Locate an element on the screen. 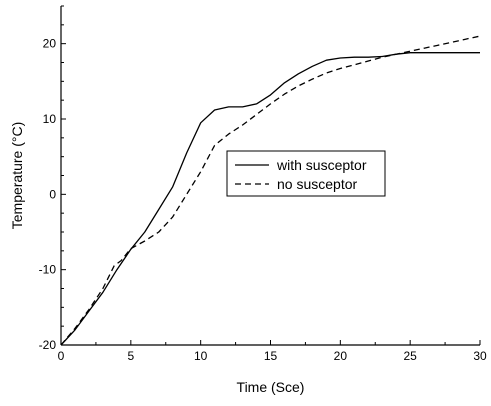  x-tick-label: 15 is located at coordinates (271, 356).